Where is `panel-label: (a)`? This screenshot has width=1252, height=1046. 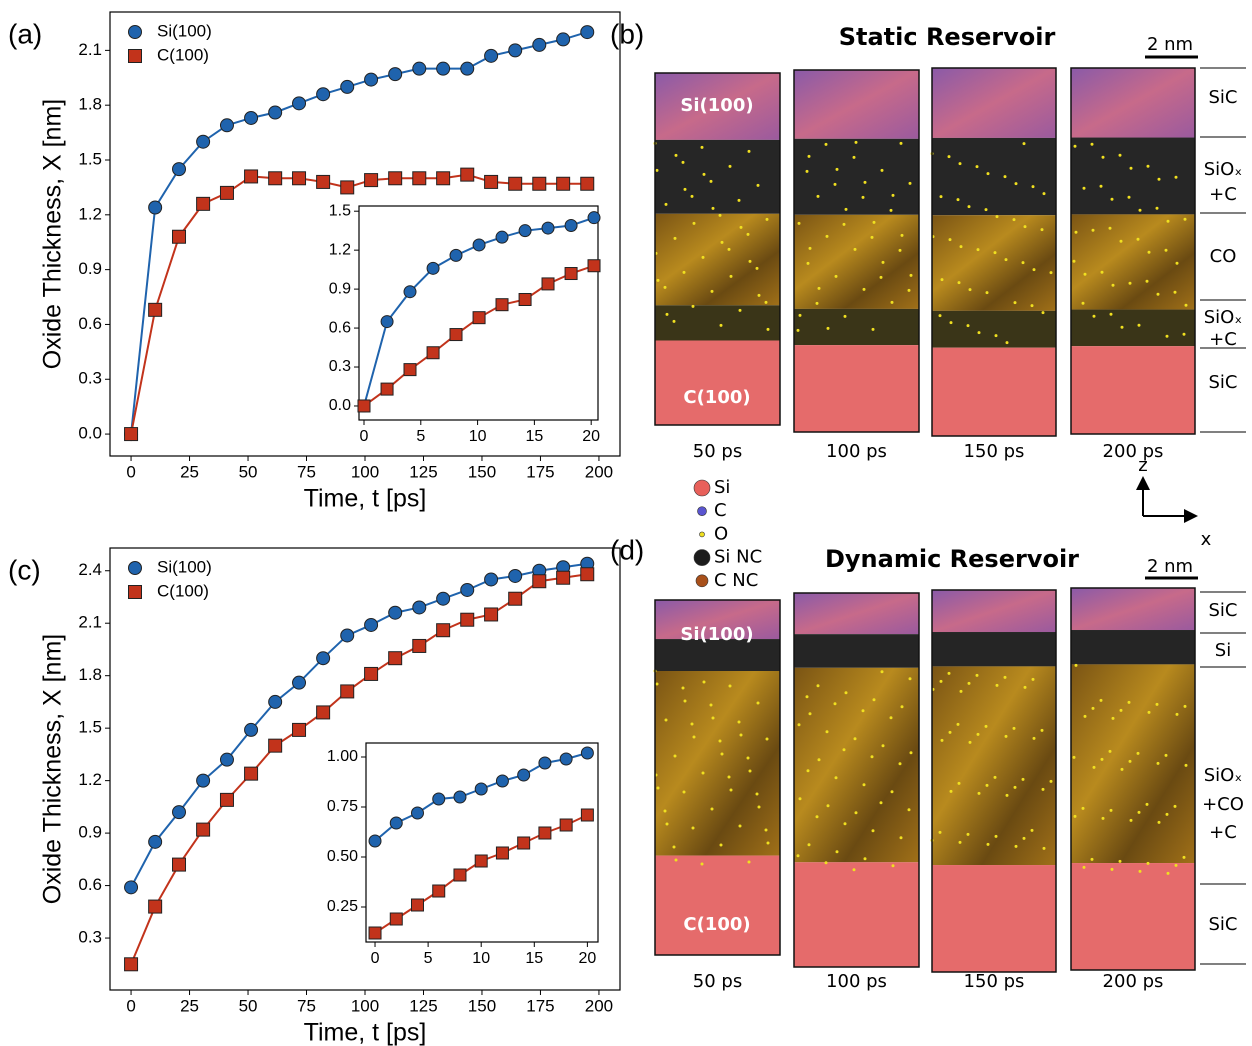 panel-label: (a) is located at coordinates (25, 33).